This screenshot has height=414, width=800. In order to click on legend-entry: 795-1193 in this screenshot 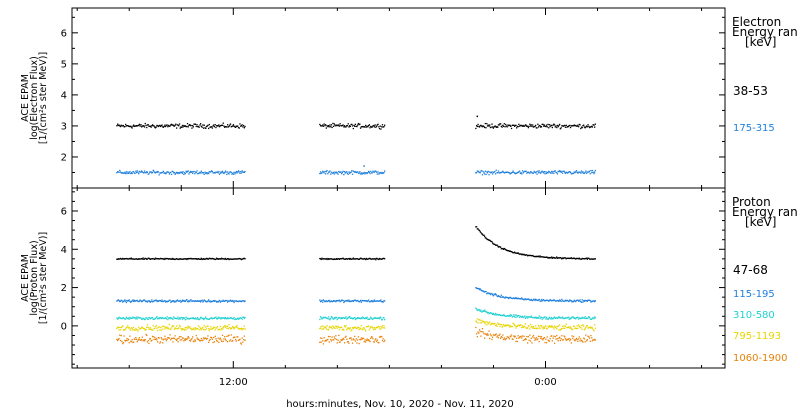, I will do `click(757, 336)`.